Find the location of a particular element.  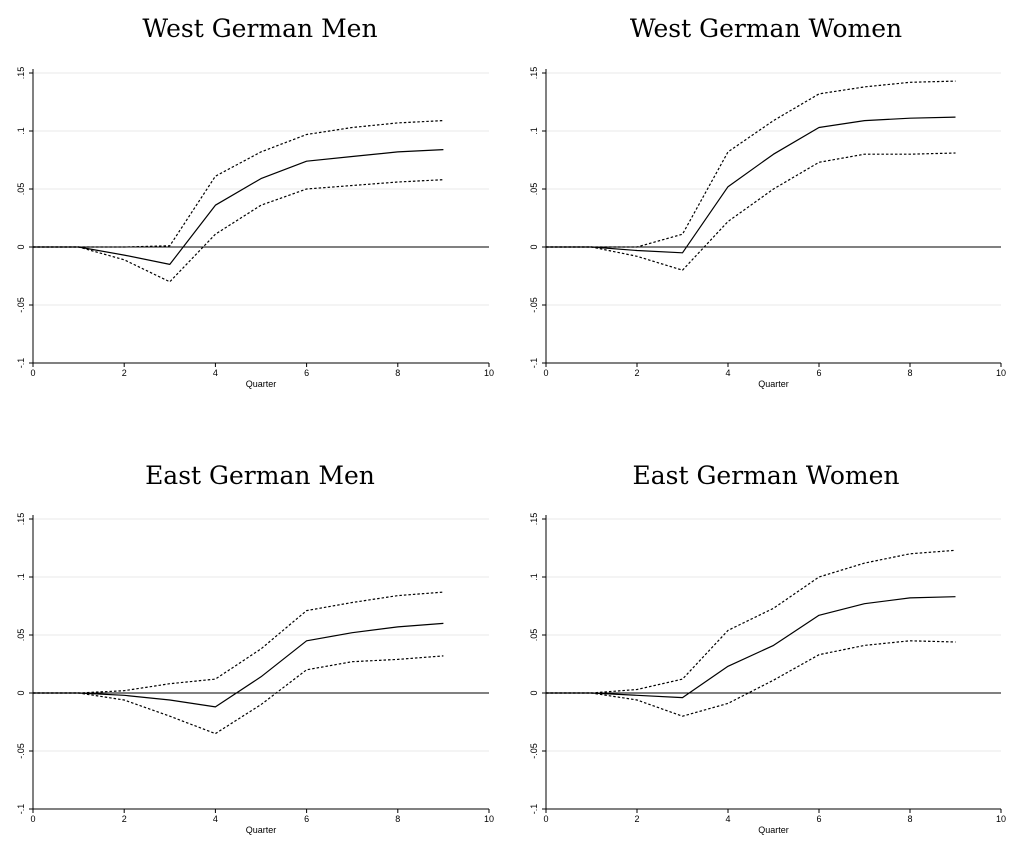

chart-title-west-german-men: West German Men is located at coordinates (260, 28).